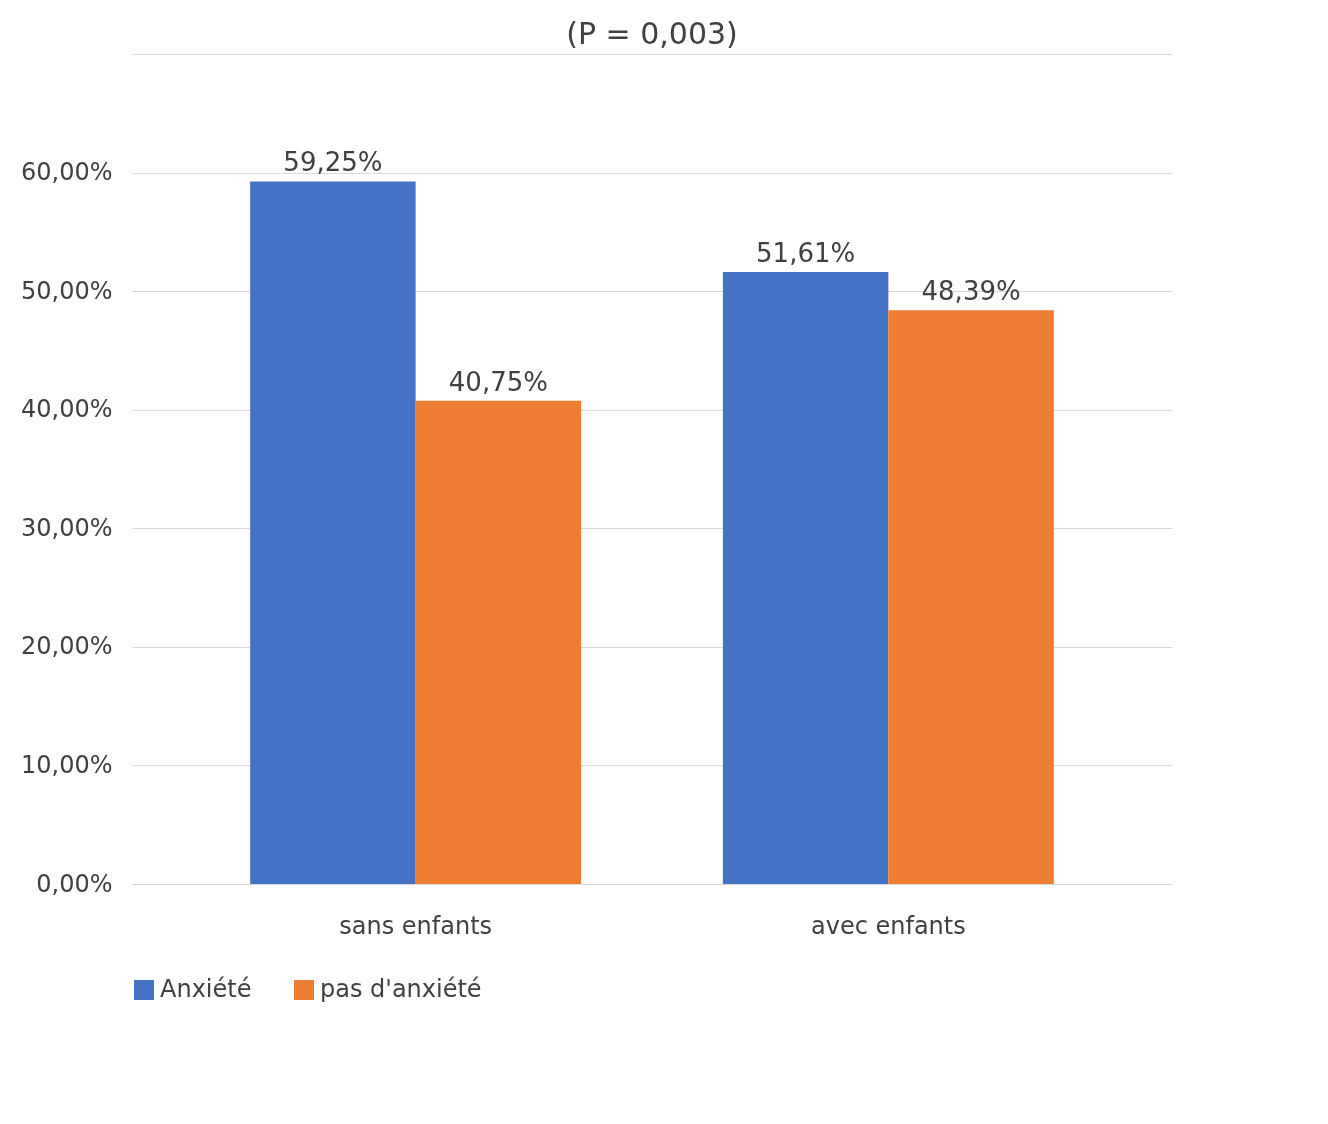 The width and height of the screenshot is (1328, 1124). What do you see at coordinates (66, 290) in the screenshot?
I see `y-tick-label: 50,00%` at bounding box center [66, 290].